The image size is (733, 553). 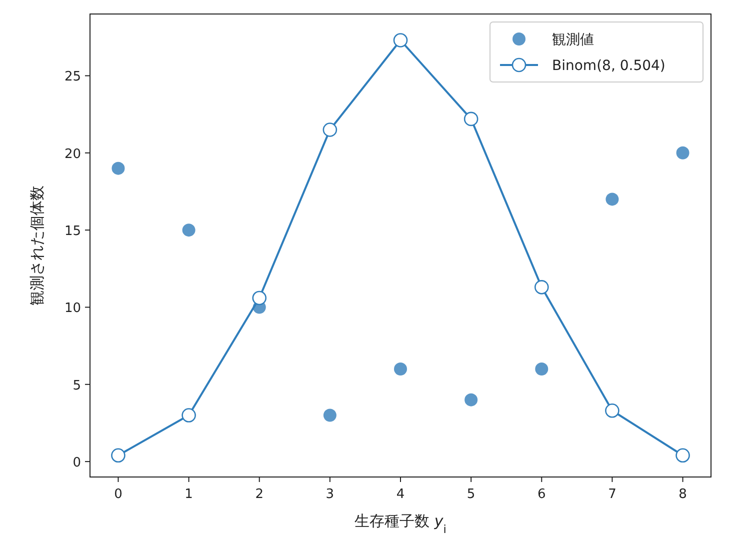 I want to click on legend-label: Binom(8, 0.504), so click(x=609, y=66).